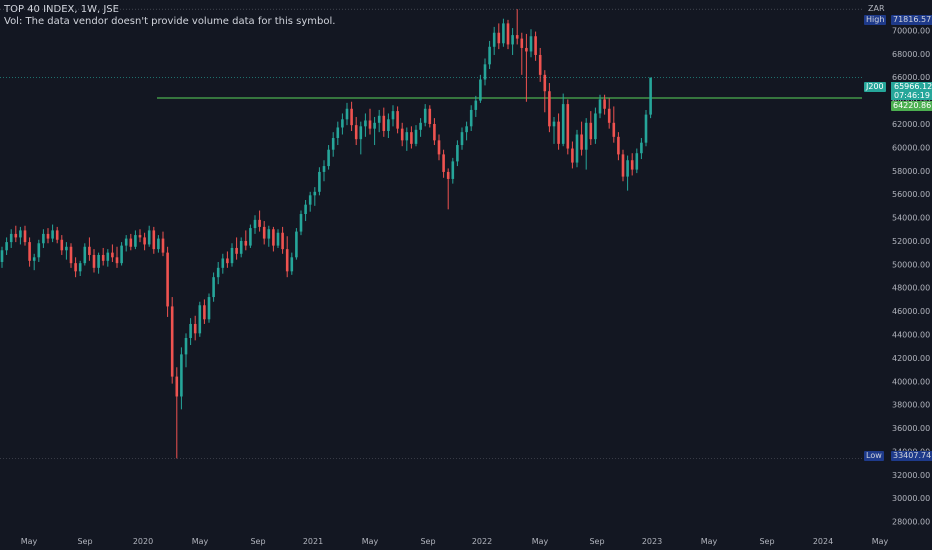 This screenshot has height=550, width=932. Describe the element at coordinates (911, 405) in the screenshot. I see `price-tick-label: 38000.00` at that location.